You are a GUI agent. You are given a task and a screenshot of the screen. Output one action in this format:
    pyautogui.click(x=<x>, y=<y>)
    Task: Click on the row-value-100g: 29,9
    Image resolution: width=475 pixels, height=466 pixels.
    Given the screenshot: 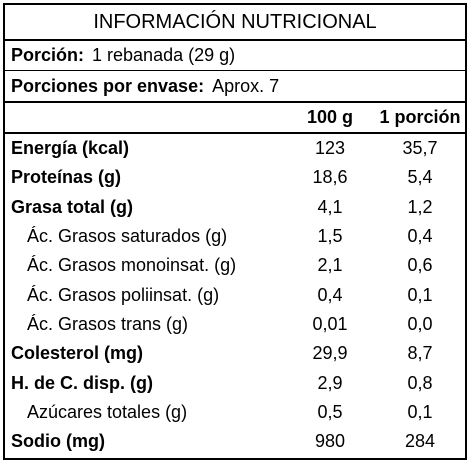 What is the action you would take?
    pyautogui.click(x=330, y=353)
    